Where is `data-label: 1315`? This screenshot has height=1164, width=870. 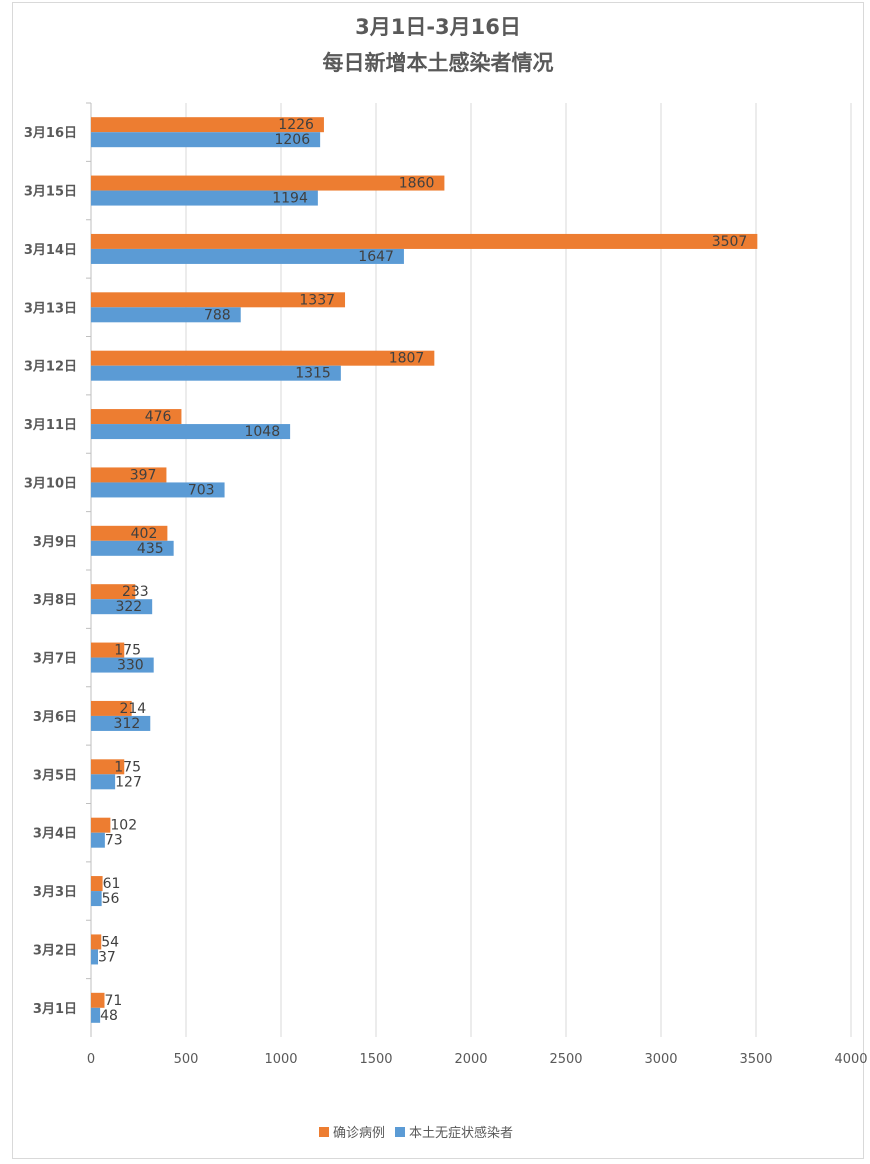 data-label: 1315 is located at coordinates (313, 374).